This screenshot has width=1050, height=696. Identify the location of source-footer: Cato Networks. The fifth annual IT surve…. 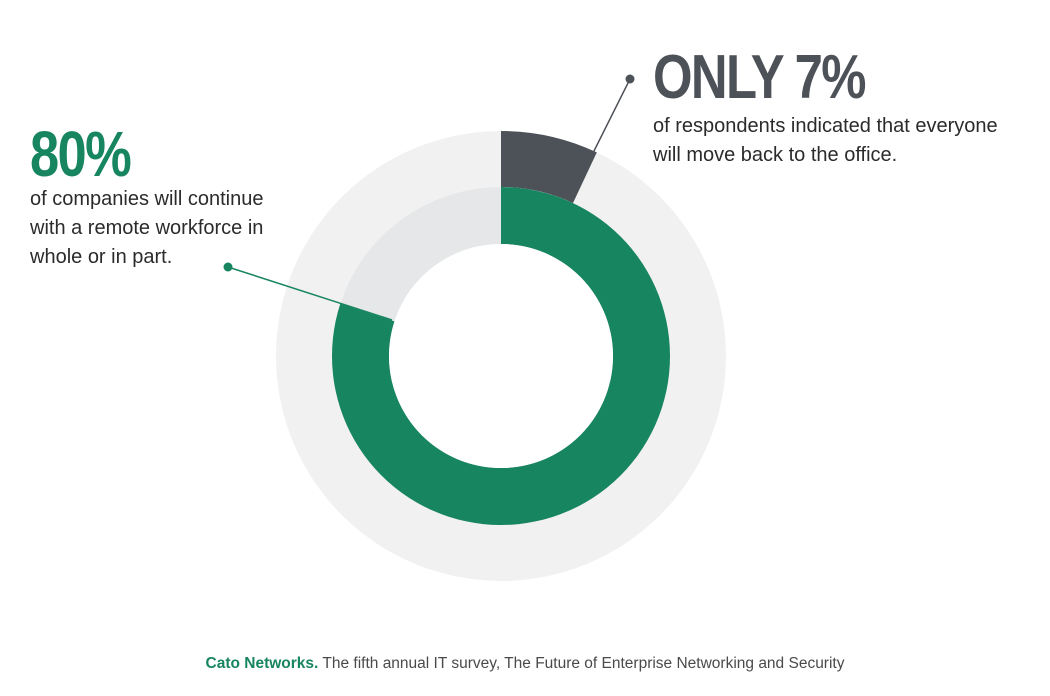
(525, 664).